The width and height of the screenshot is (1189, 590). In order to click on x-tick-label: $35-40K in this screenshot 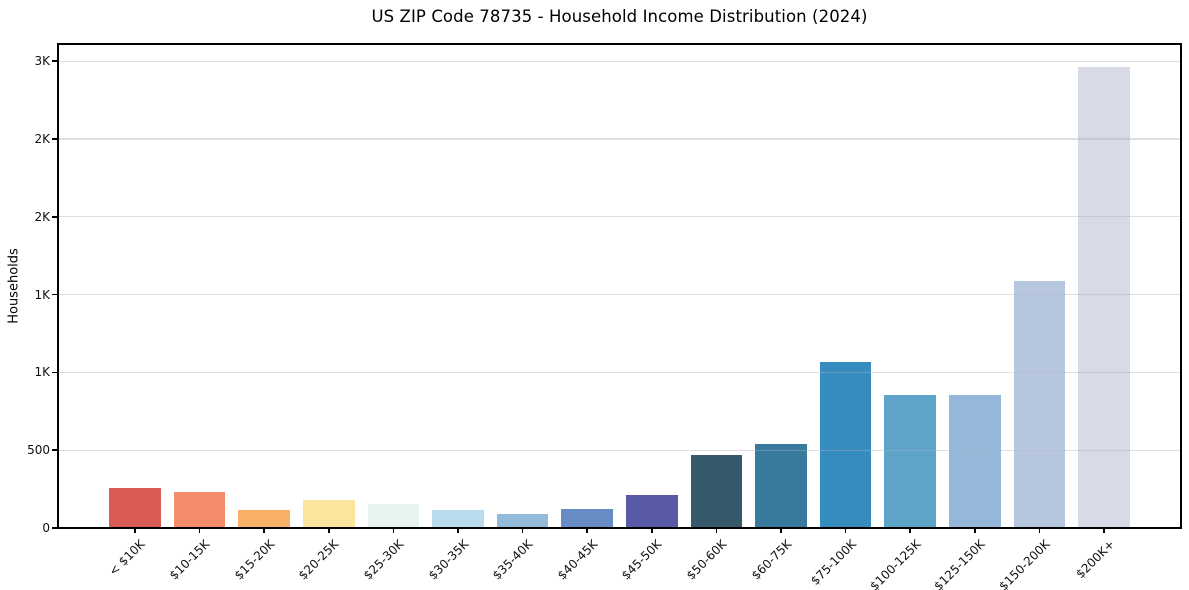, I will do `click(512, 560)`.